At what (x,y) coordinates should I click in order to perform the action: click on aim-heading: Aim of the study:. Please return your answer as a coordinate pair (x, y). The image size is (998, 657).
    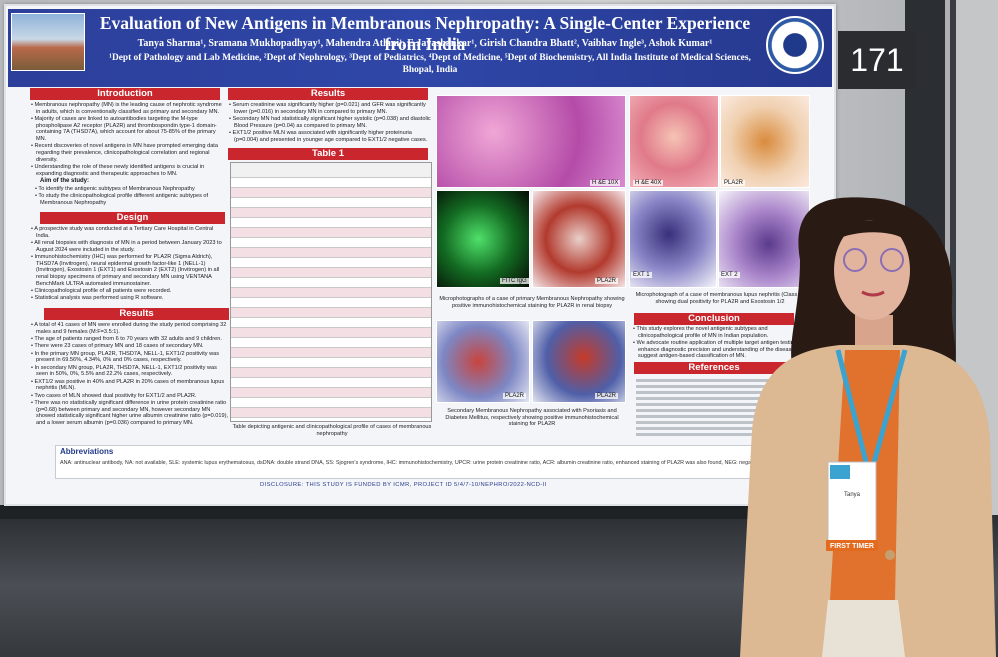
    Looking at the image, I should click on (64, 181).